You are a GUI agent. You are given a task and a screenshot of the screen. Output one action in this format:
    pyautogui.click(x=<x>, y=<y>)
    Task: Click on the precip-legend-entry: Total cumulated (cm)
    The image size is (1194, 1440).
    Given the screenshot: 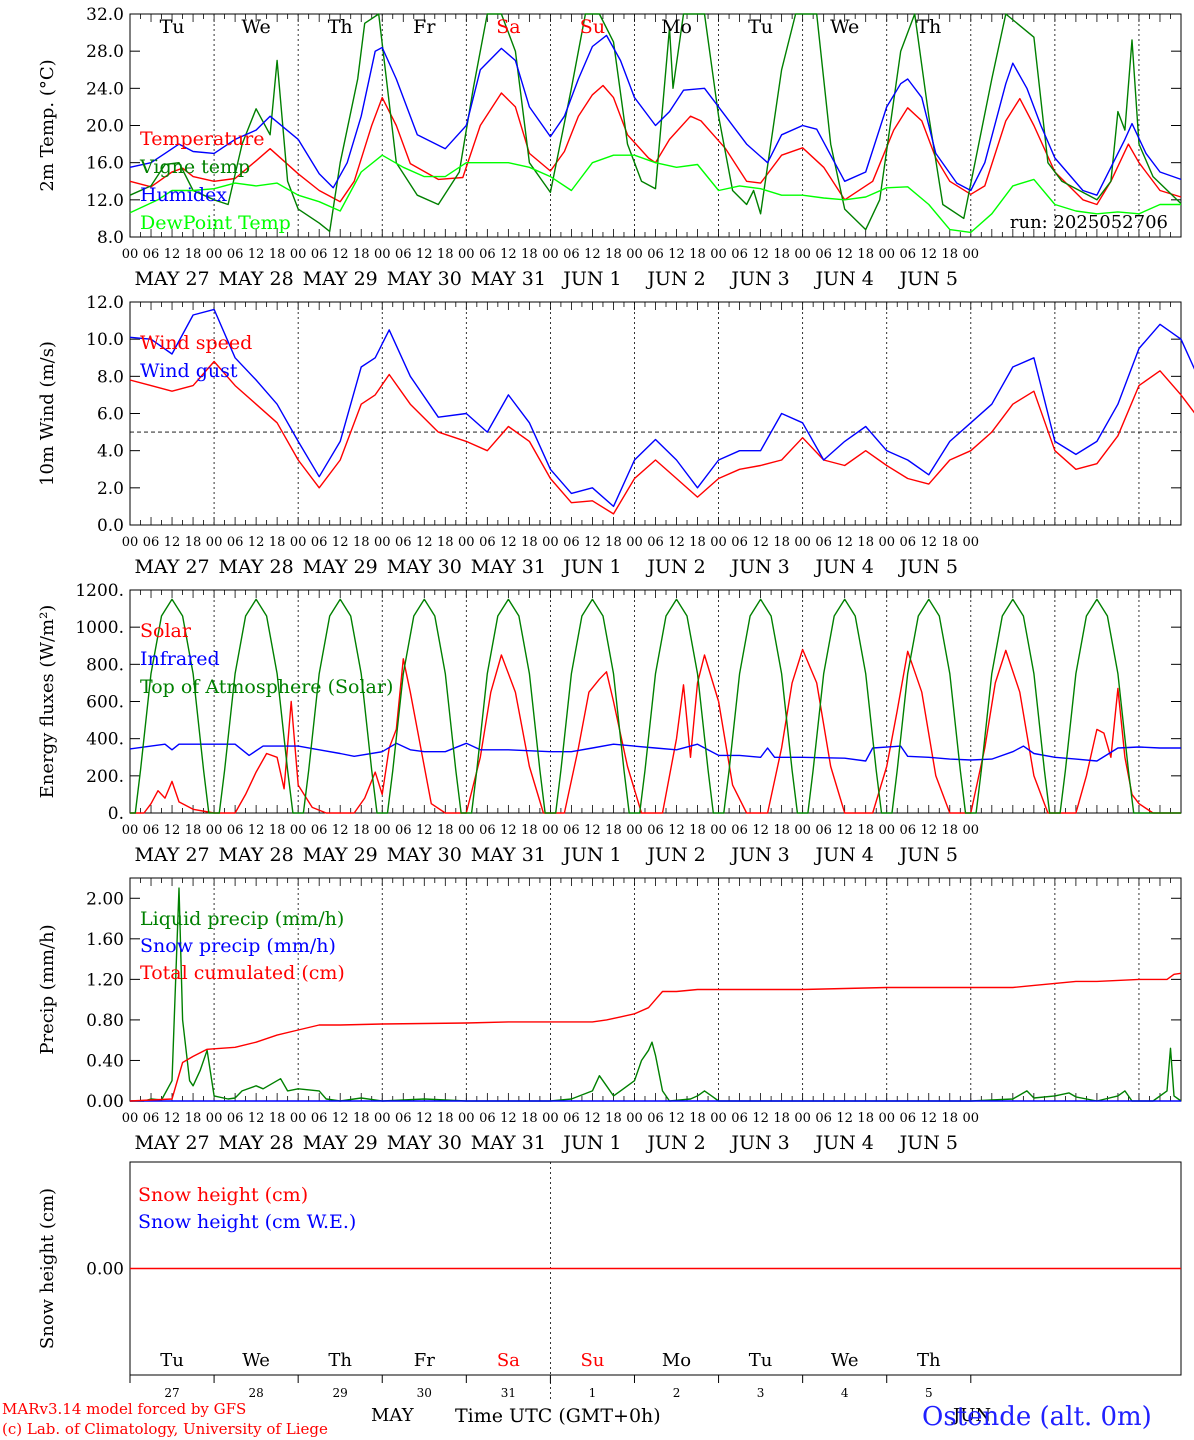 What is the action you would take?
    pyautogui.click(x=242, y=973)
    